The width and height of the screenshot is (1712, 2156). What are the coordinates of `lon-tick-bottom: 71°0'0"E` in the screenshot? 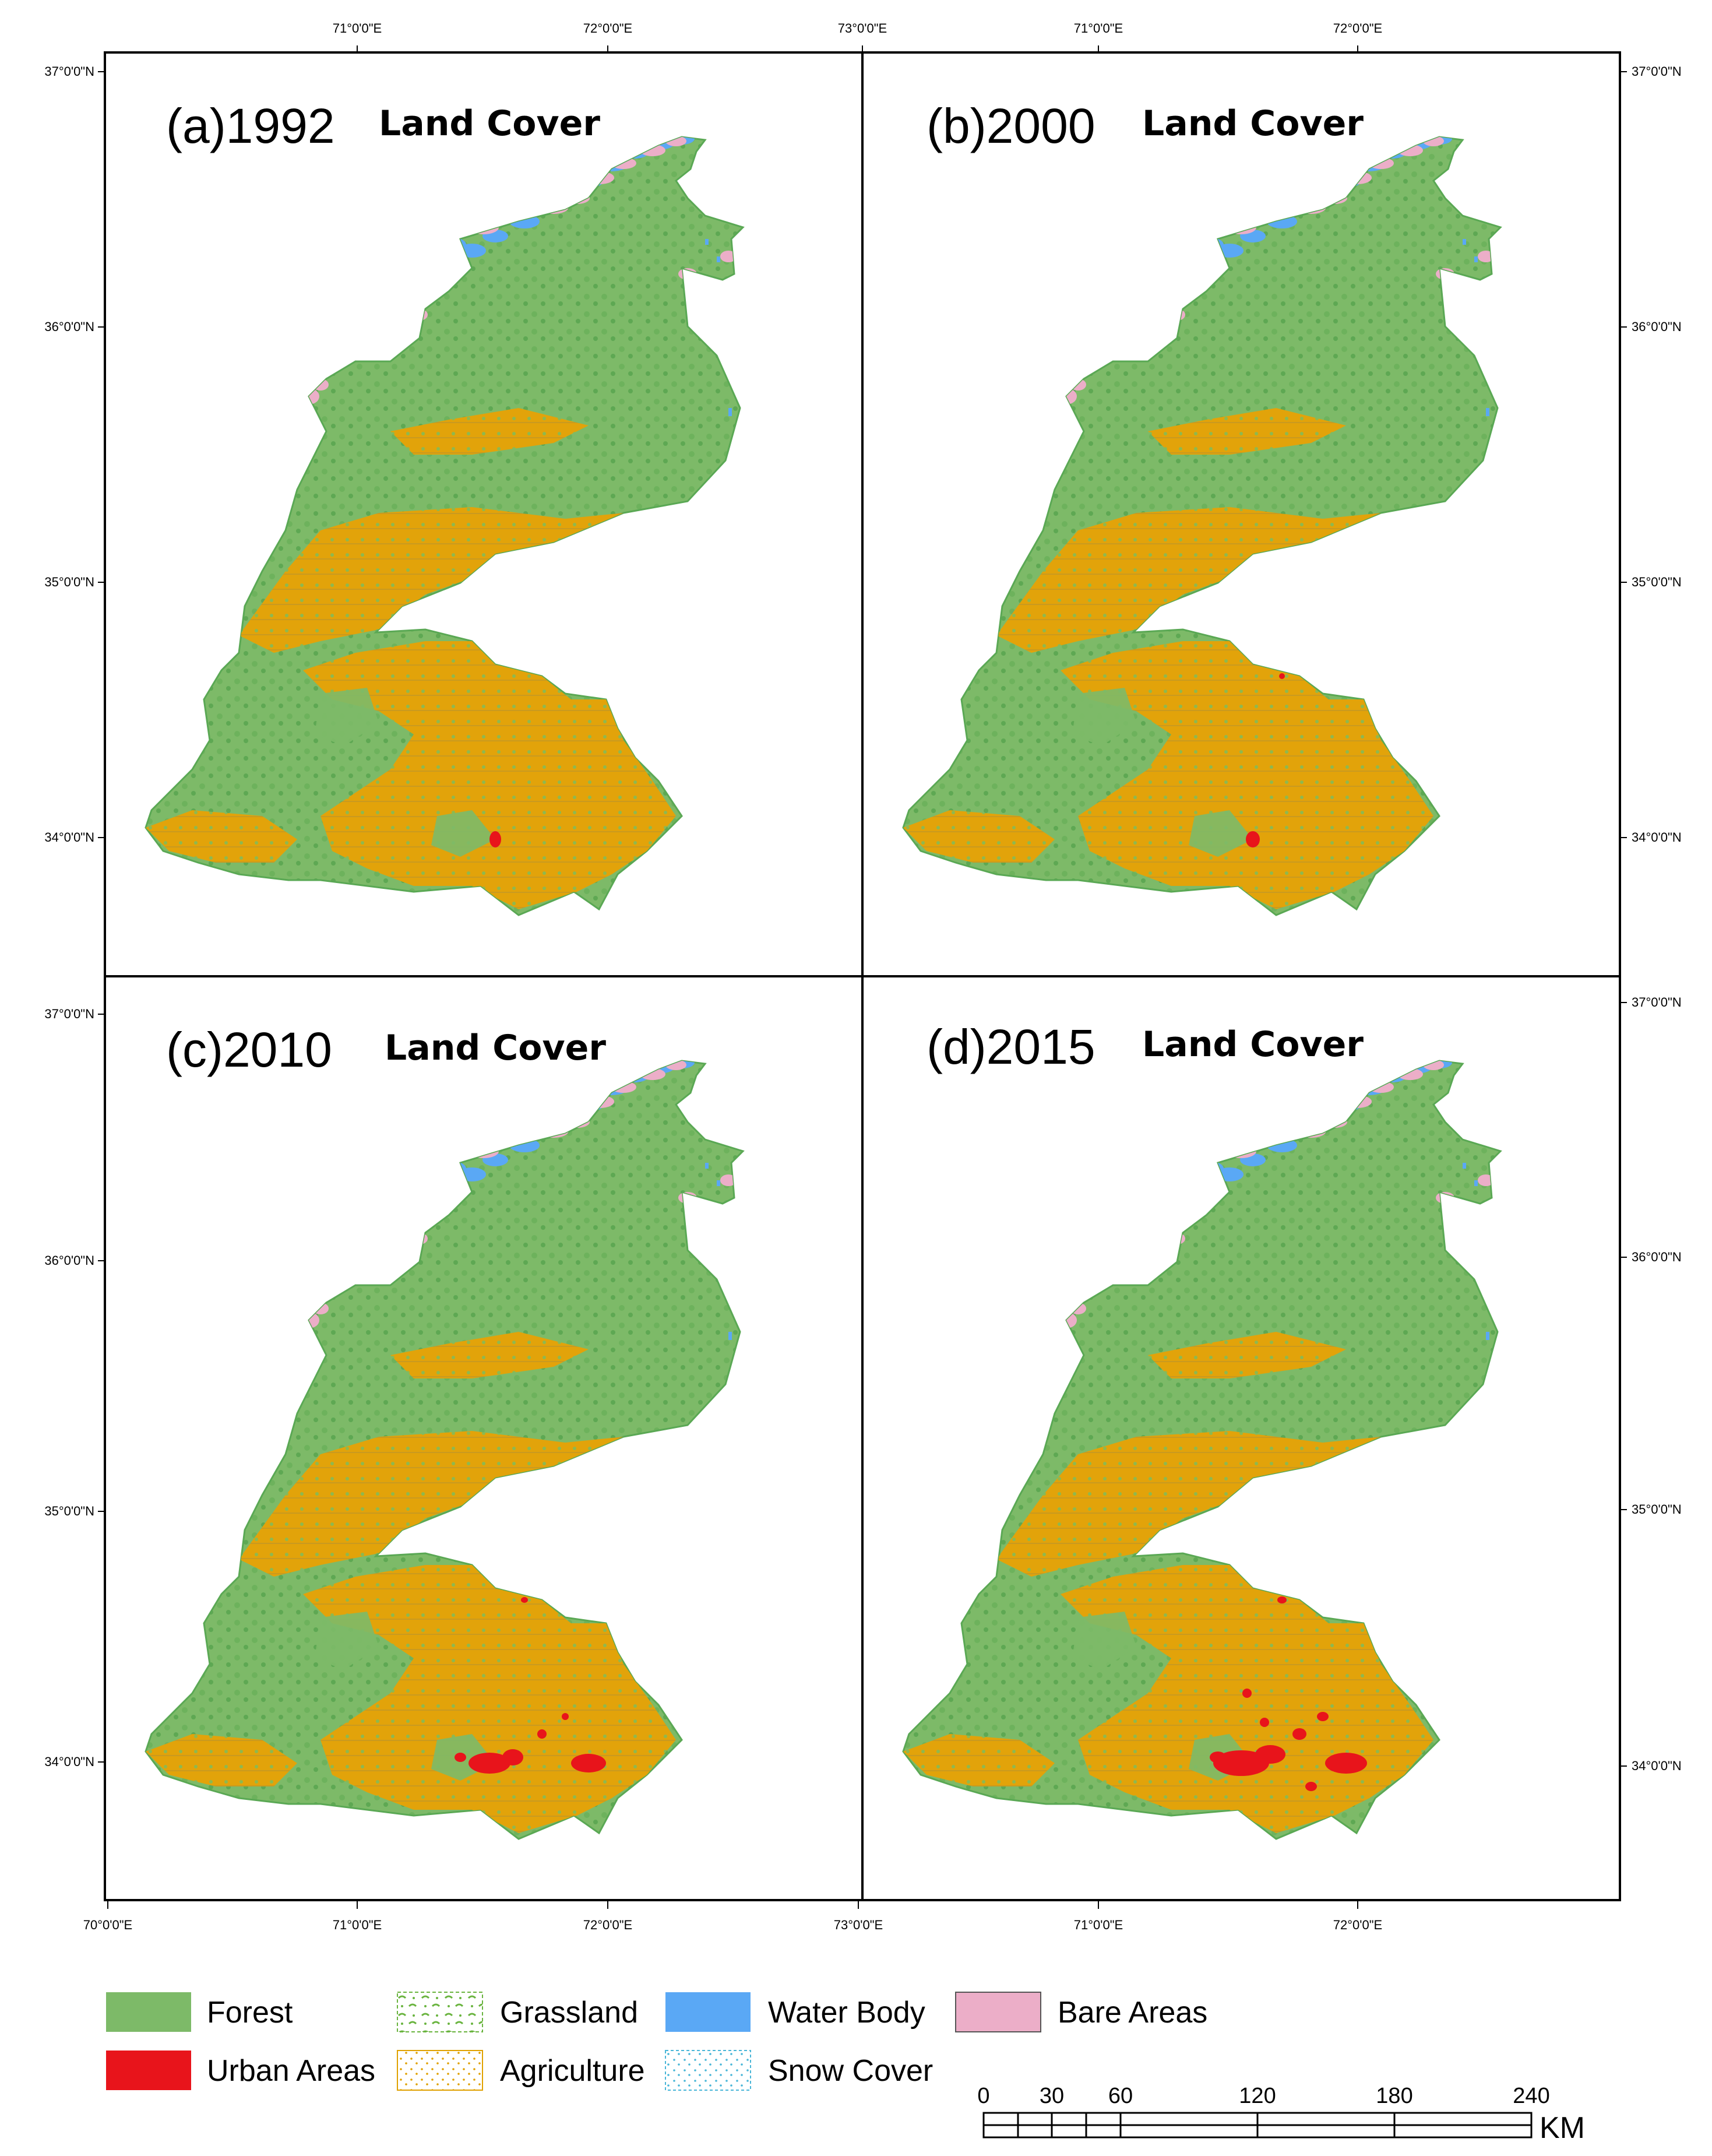 It's located at (358, 1925).